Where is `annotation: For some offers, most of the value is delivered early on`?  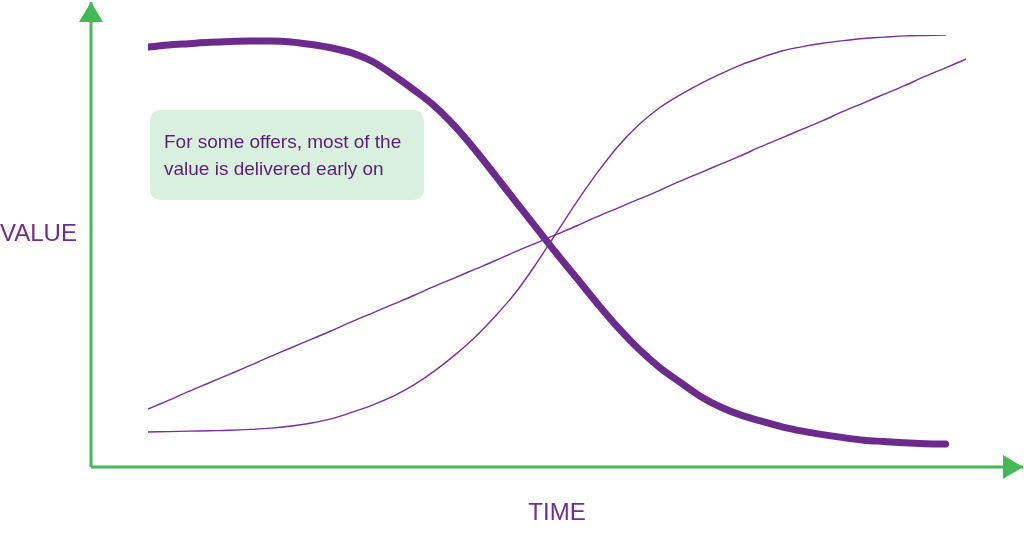
annotation: For some offers, most of the value is delivered early on is located at coordinates (283, 155).